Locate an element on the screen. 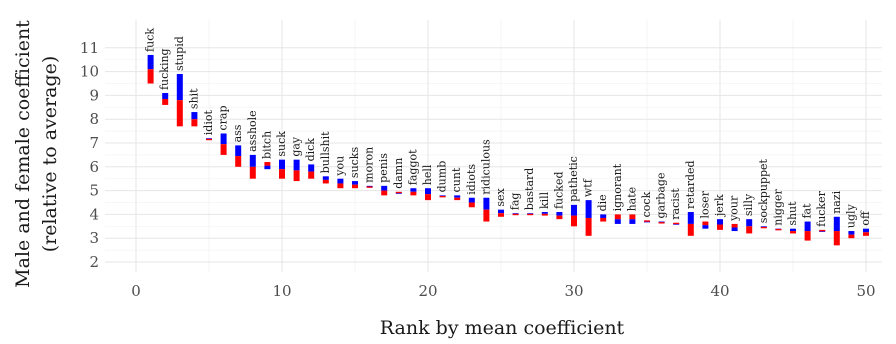 The height and width of the screenshot is (344, 896). word-label: loser is located at coordinates (704, 204).